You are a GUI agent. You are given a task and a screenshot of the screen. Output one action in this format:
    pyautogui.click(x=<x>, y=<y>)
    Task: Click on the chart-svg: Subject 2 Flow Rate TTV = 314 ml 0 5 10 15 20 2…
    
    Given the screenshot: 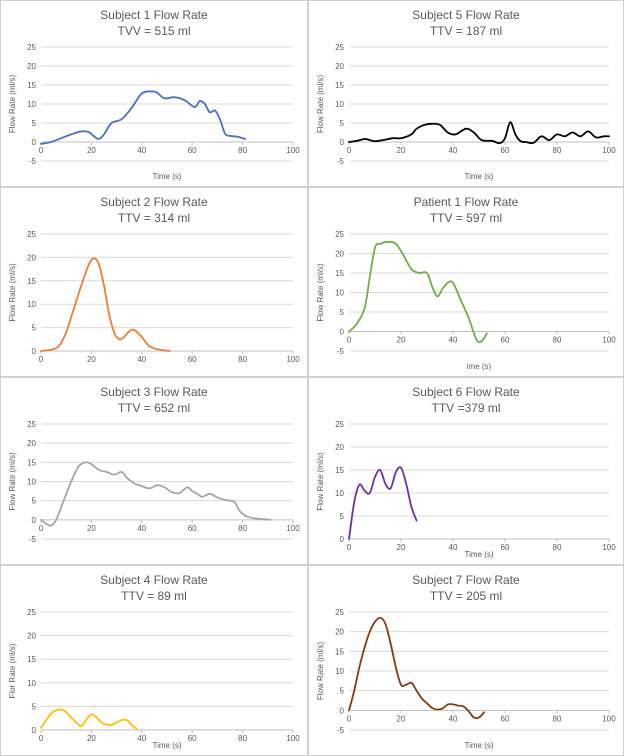 What is the action you would take?
    pyautogui.click(x=154, y=279)
    